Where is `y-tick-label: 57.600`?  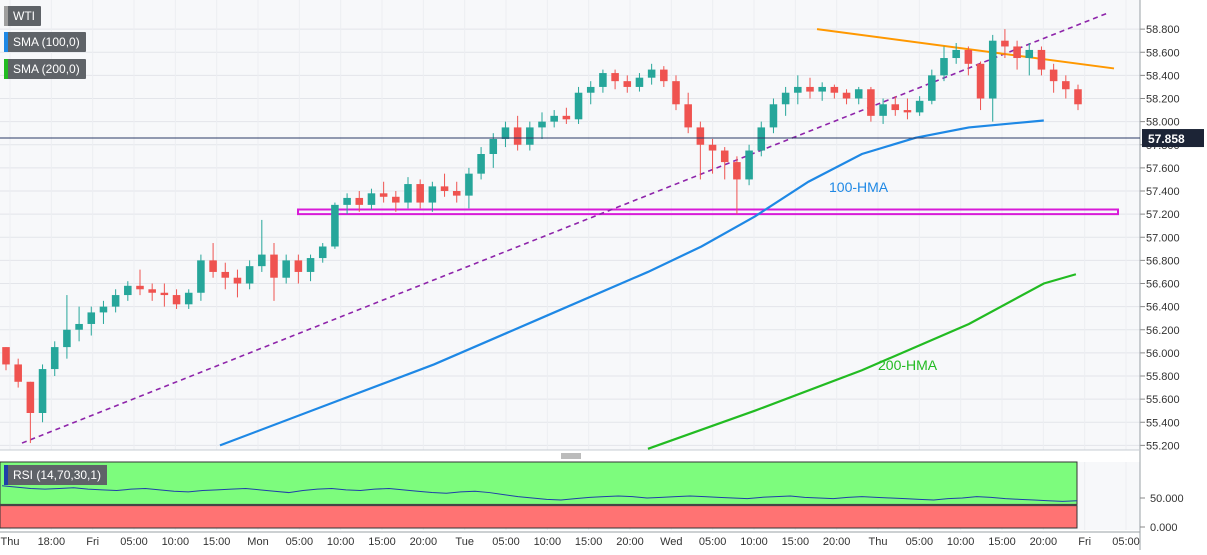 y-tick-label: 57.600 is located at coordinates (1163, 169).